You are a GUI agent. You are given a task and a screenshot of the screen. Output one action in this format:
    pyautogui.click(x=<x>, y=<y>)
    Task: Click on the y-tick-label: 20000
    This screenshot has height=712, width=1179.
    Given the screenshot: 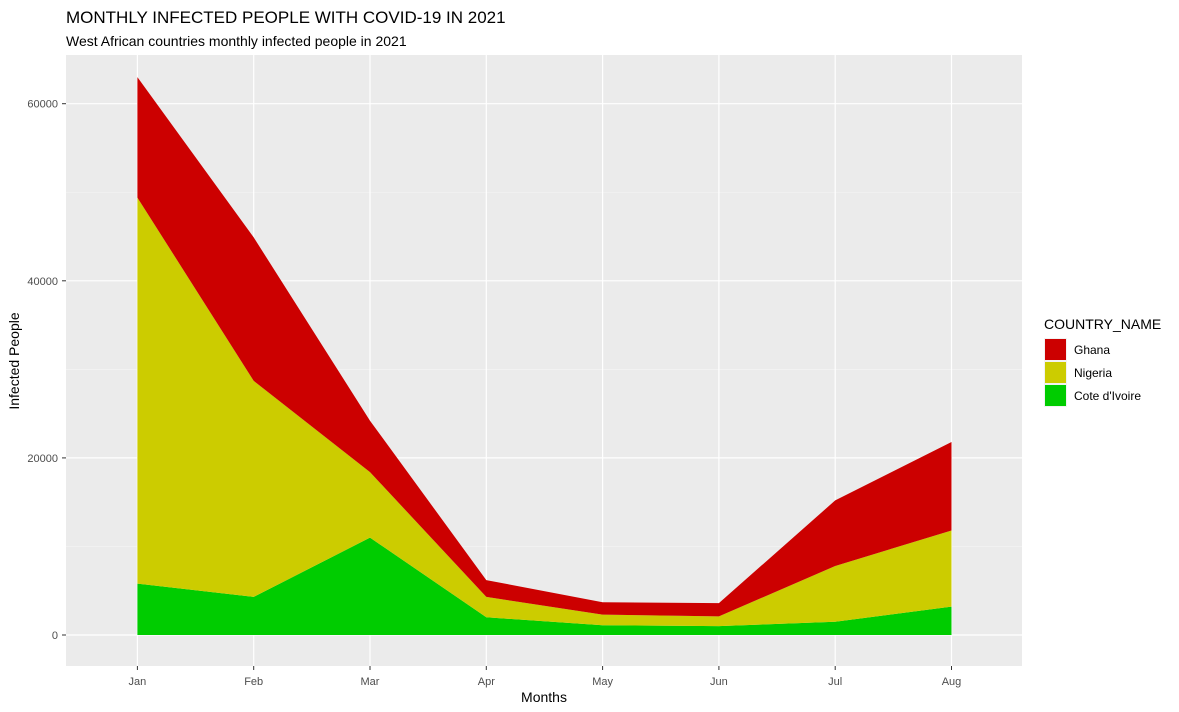 What is the action you would take?
    pyautogui.click(x=42, y=459)
    